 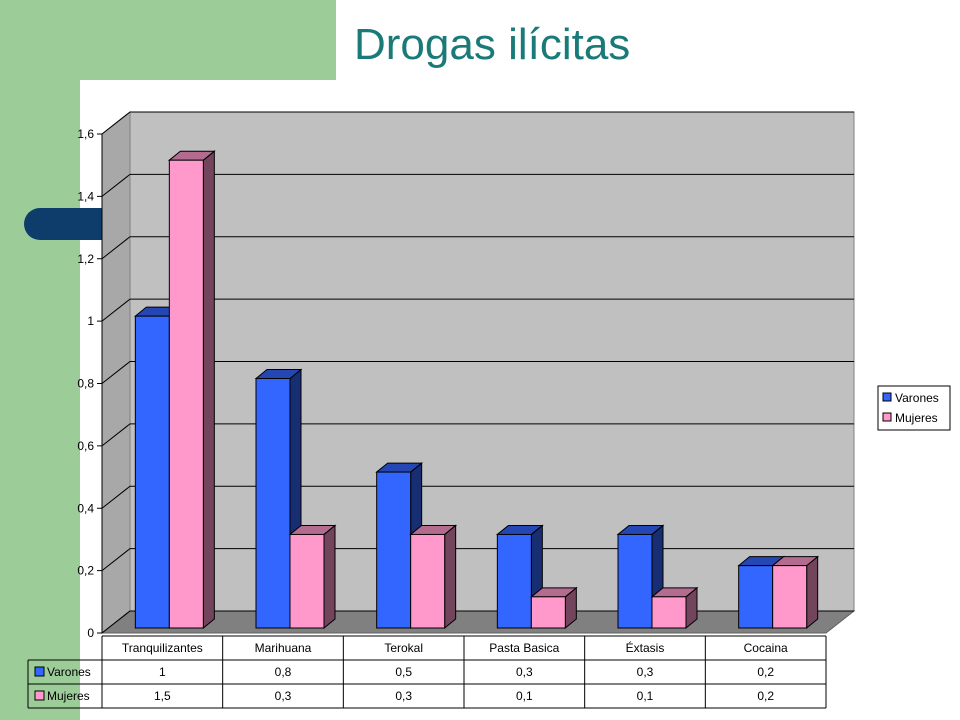 I want to click on category-label: Tranquilizantes, so click(x=162, y=648).